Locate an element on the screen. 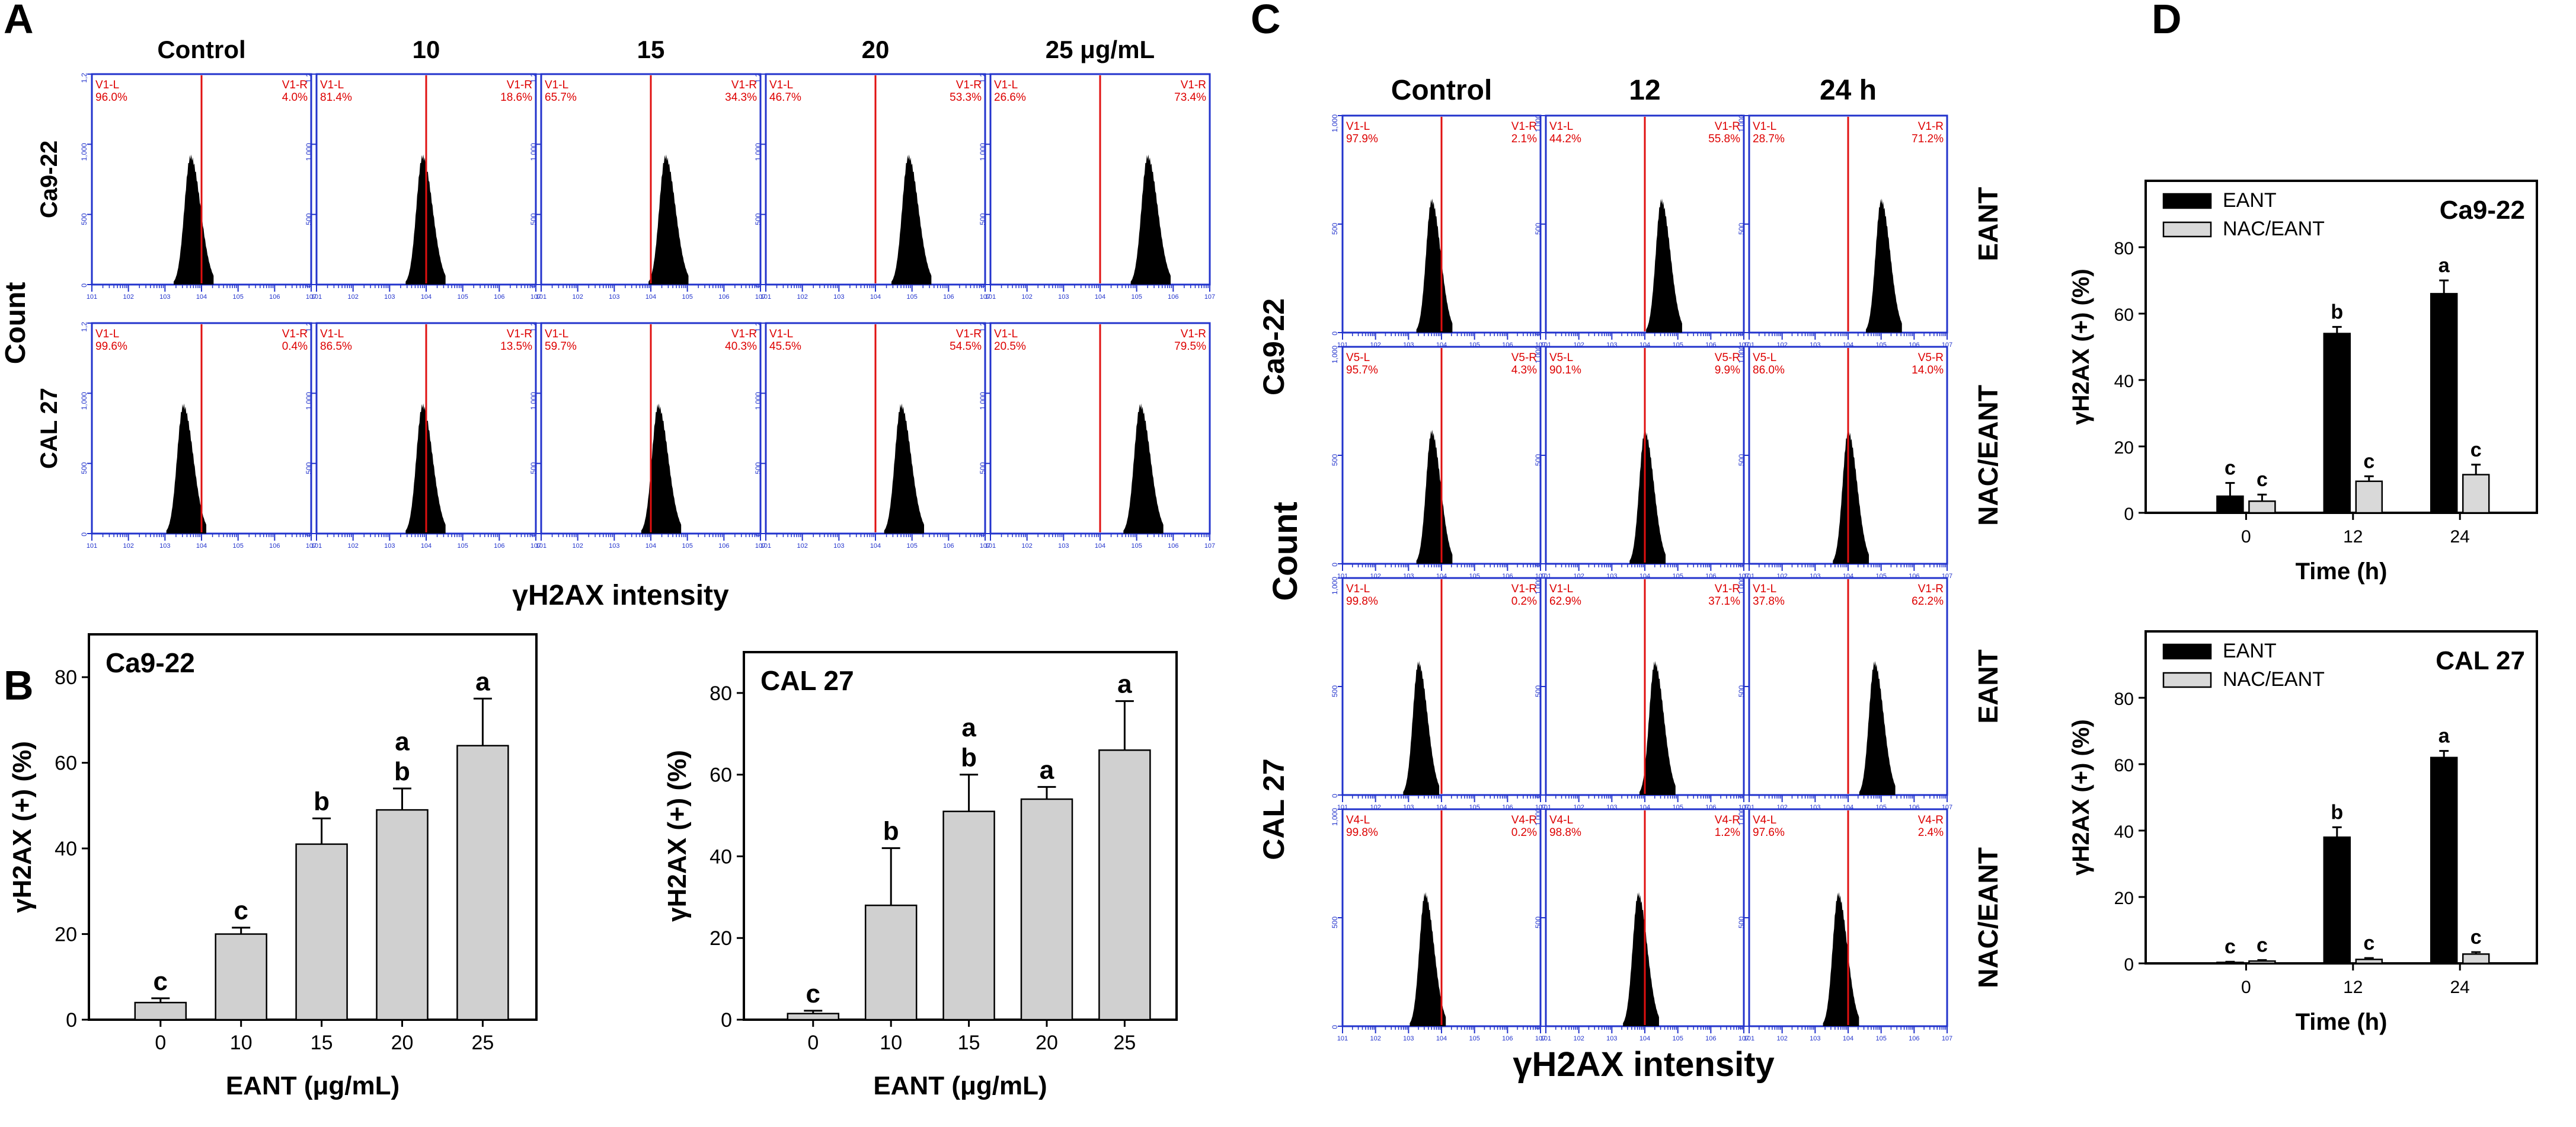  x-axis-label: Time (h) is located at coordinates (2342, 571).